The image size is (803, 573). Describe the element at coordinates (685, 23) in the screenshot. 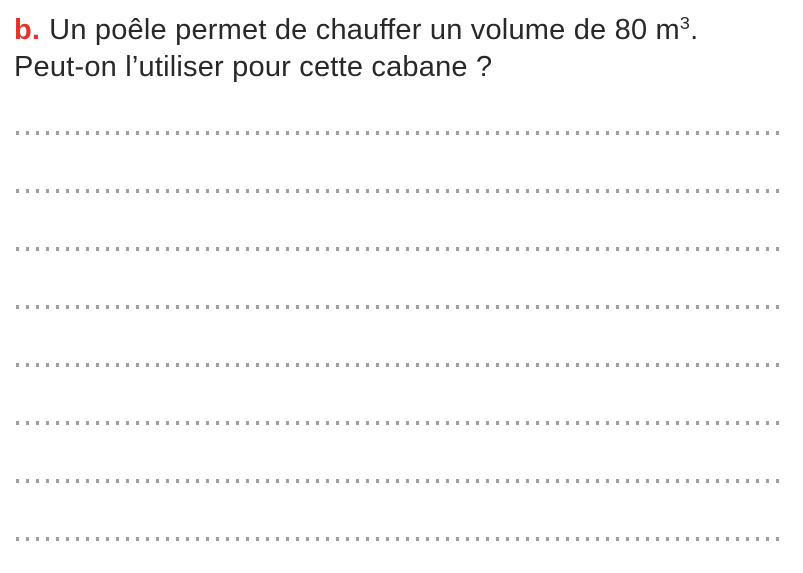

I see `superscript-exponent: 3` at that location.